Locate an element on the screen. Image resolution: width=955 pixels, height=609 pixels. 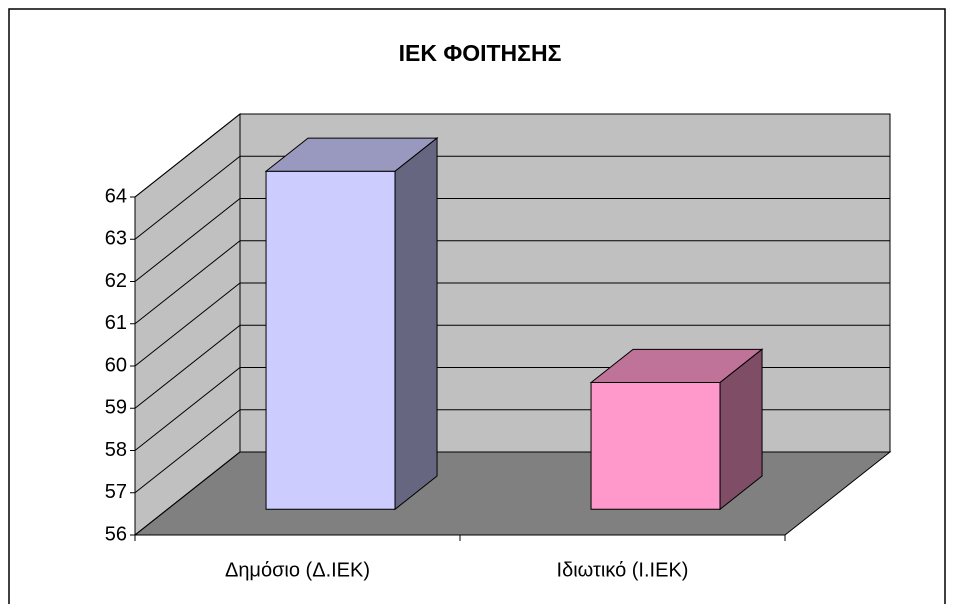
y-tick-label: 58 is located at coordinates (116, 450).